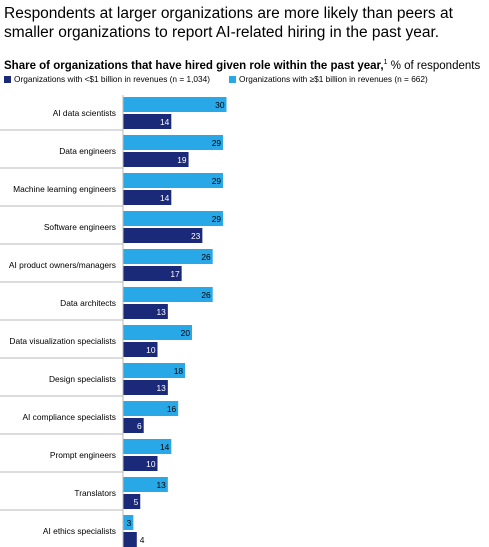 Image resolution: width=489 pixels, height=547 pixels. I want to click on value-label-small: 6, so click(139, 426).